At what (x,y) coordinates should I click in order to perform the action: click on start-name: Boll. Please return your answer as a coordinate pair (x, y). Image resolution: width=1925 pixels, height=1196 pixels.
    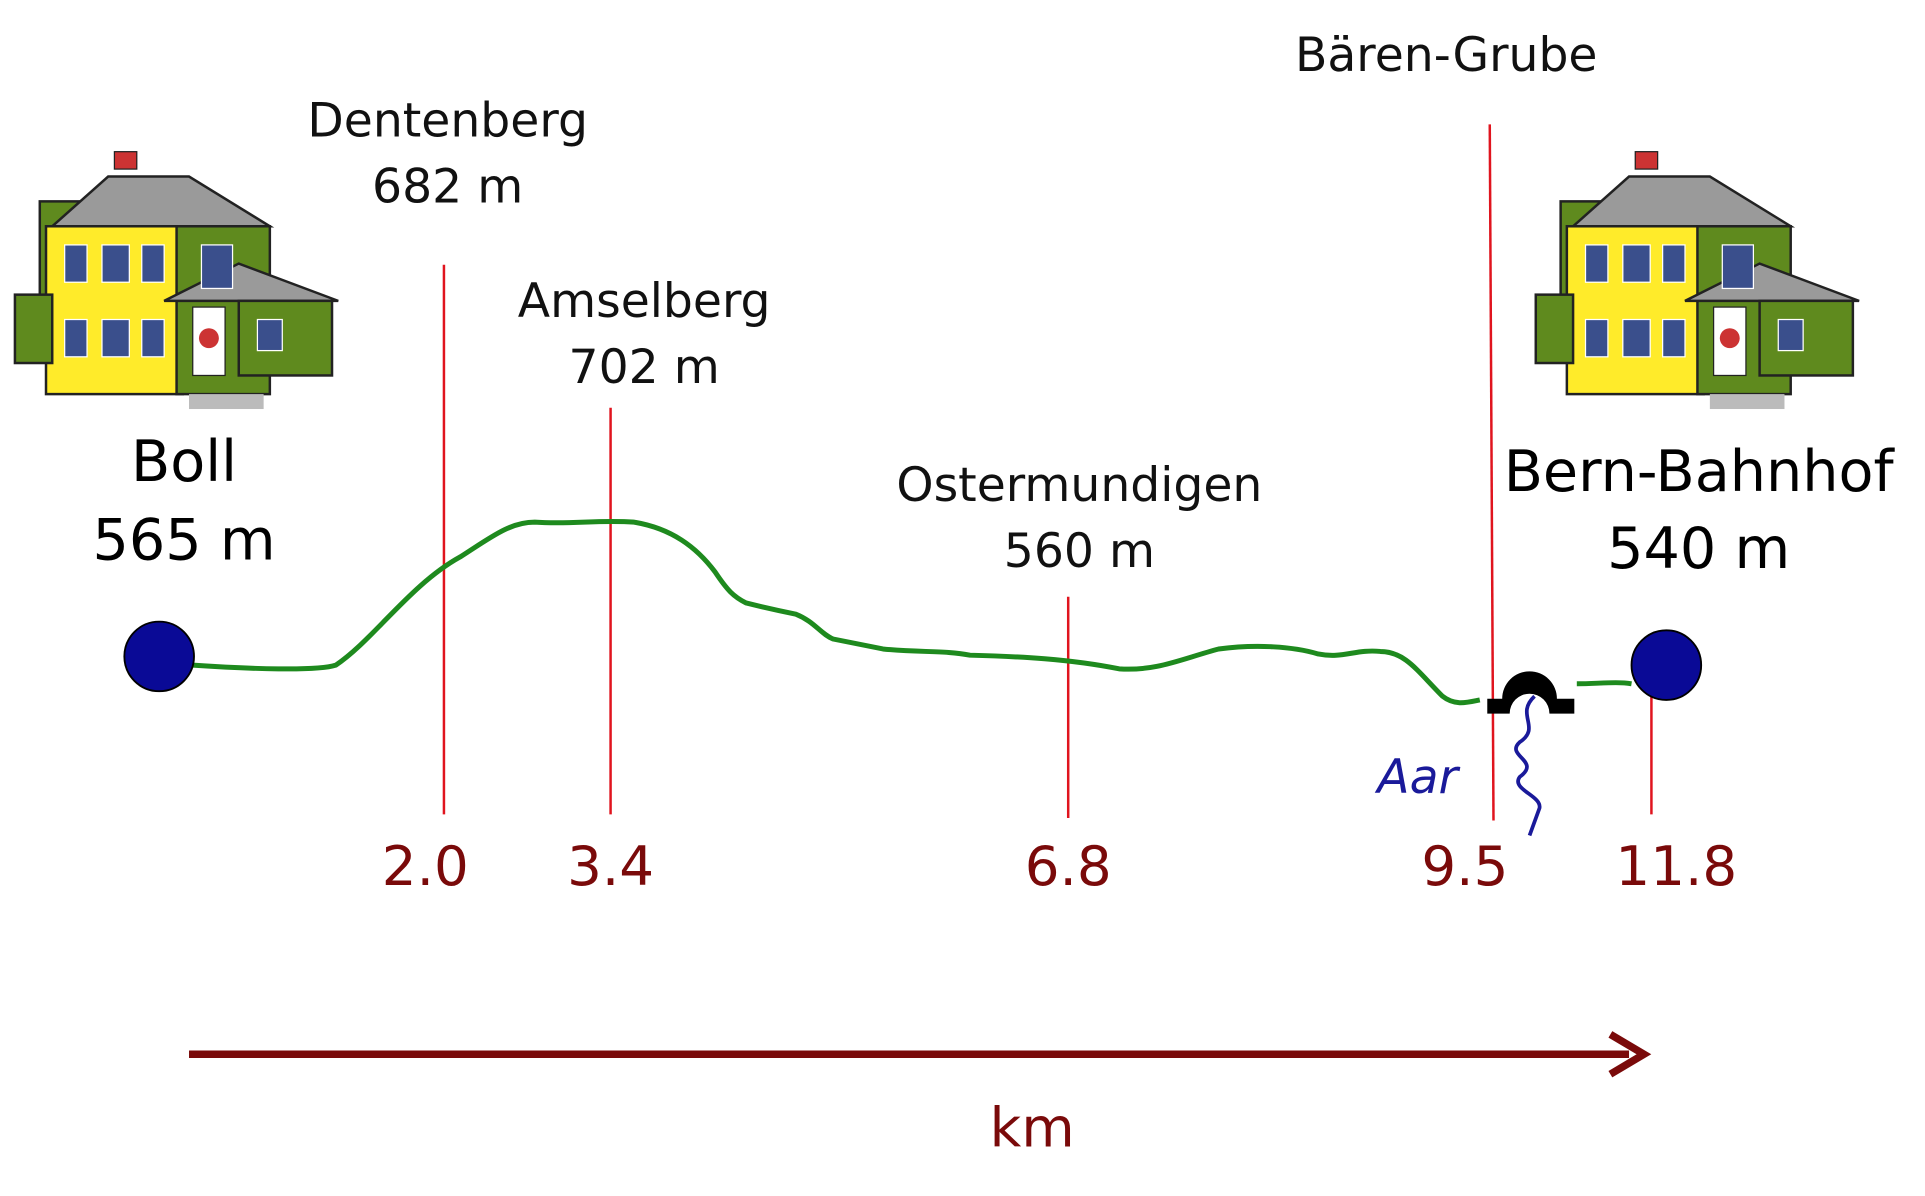
    Looking at the image, I should click on (184, 462).